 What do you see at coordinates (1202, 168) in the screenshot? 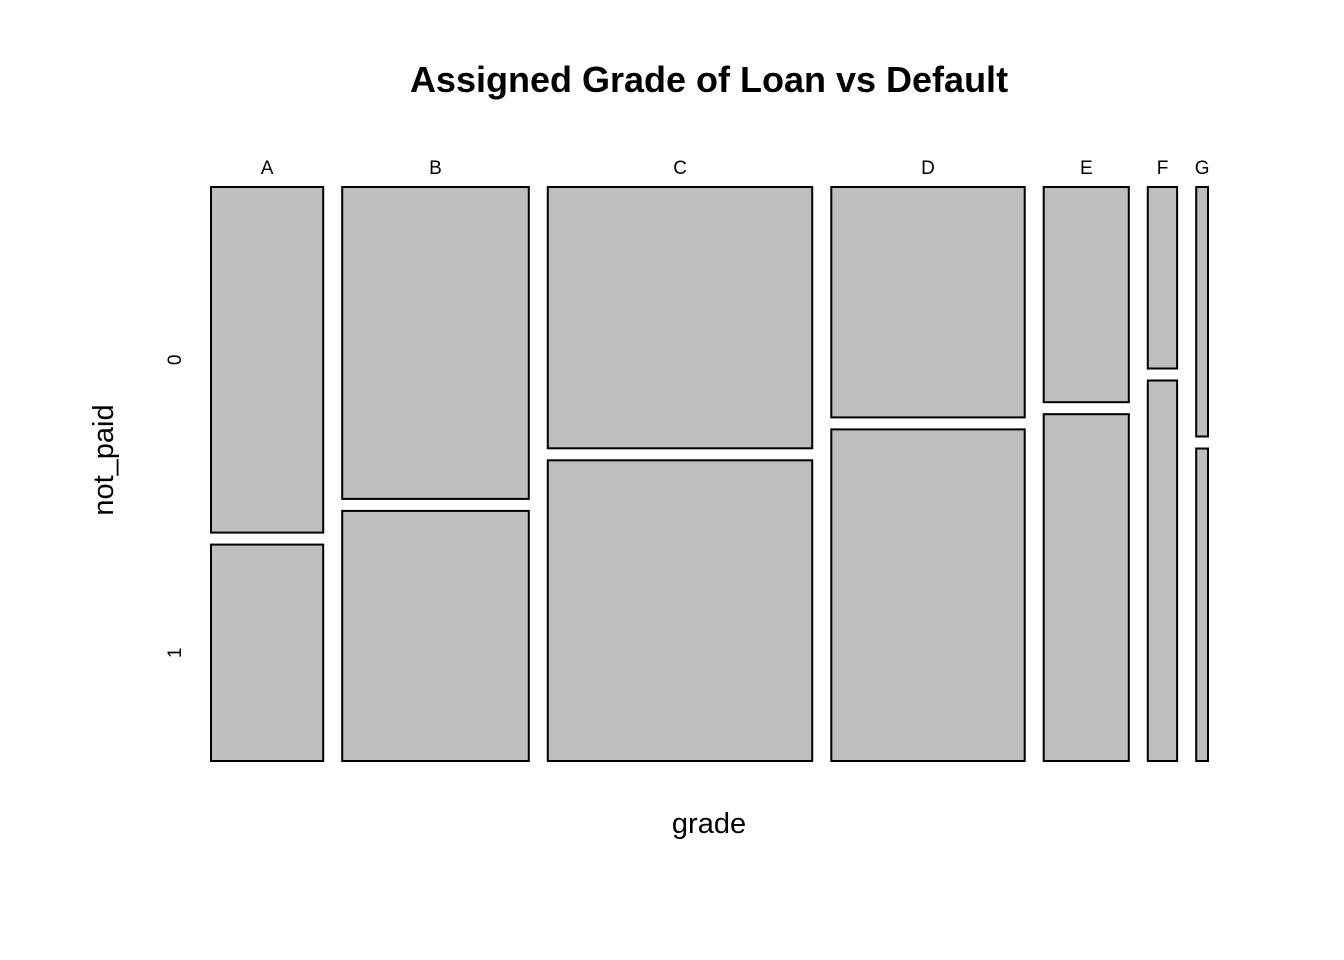
I see `column-label-g: G` at bounding box center [1202, 168].